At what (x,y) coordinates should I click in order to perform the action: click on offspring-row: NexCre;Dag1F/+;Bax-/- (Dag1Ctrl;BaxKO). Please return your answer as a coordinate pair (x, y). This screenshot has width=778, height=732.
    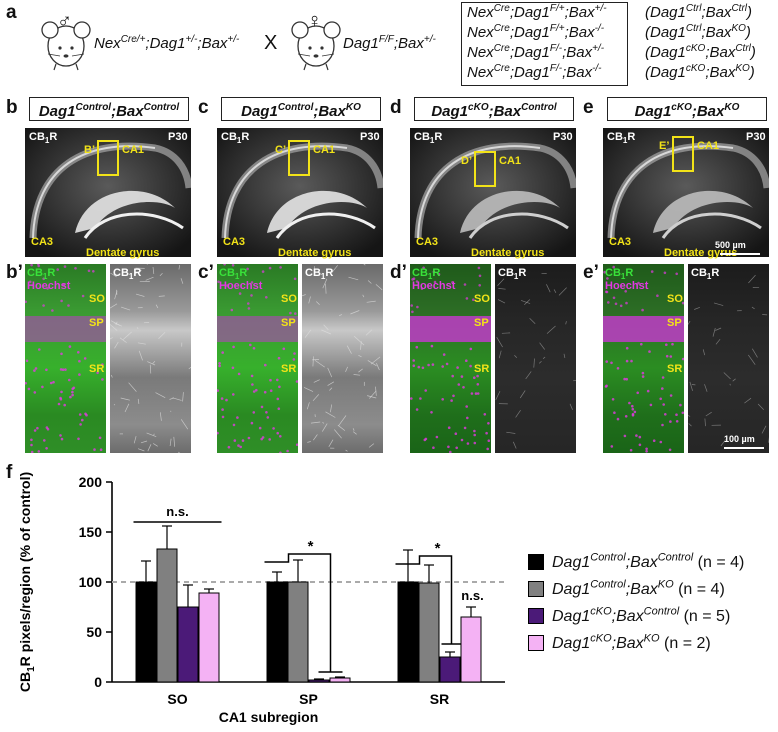
    Looking at the image, I should click on (622, 32).